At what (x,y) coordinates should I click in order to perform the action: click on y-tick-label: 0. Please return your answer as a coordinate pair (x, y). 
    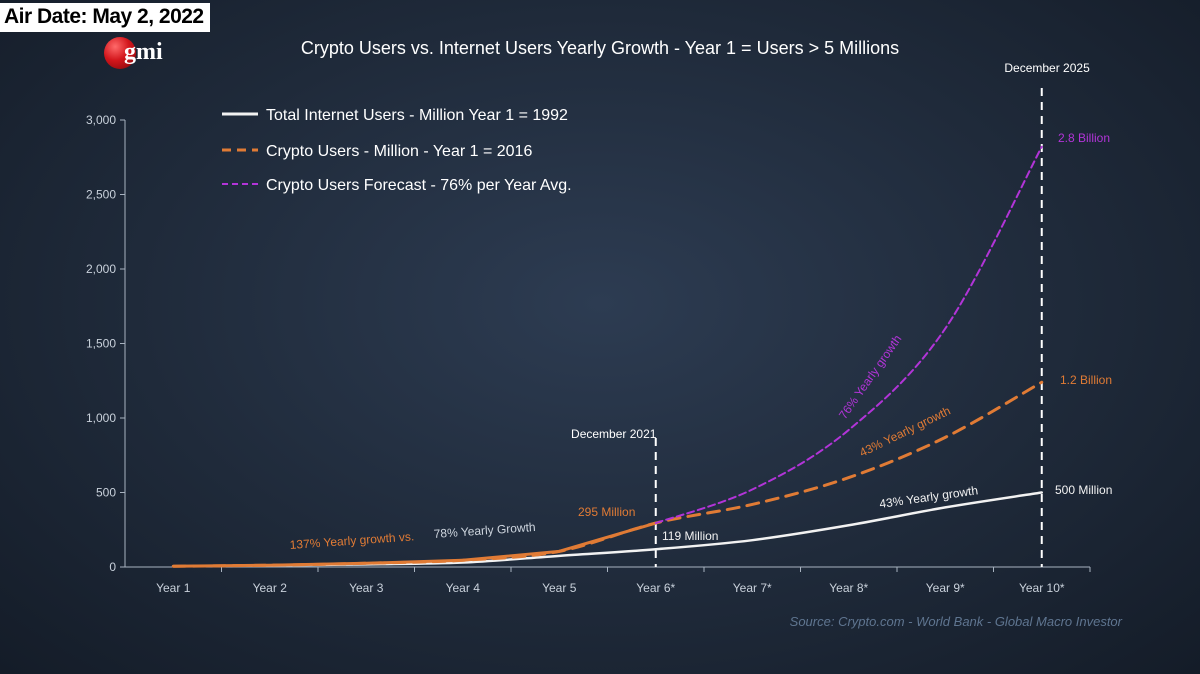
    Looking at the image, I should click on (112, 567).